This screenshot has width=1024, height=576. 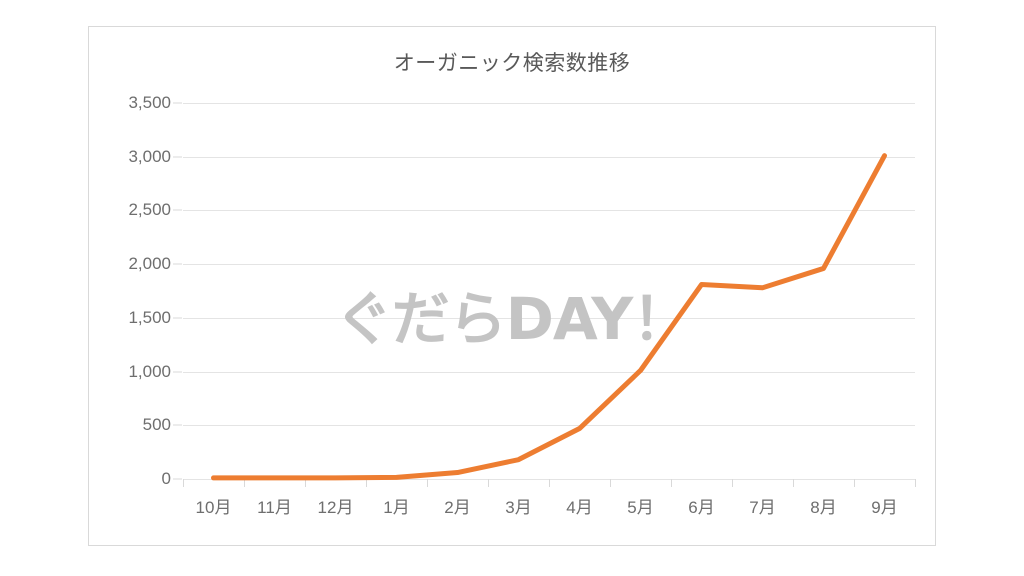 What do you see at coordinates (149, 317) in the screenshot?
I see `y-axis-tick-label: 1,500` at bounding box center [149, 317].